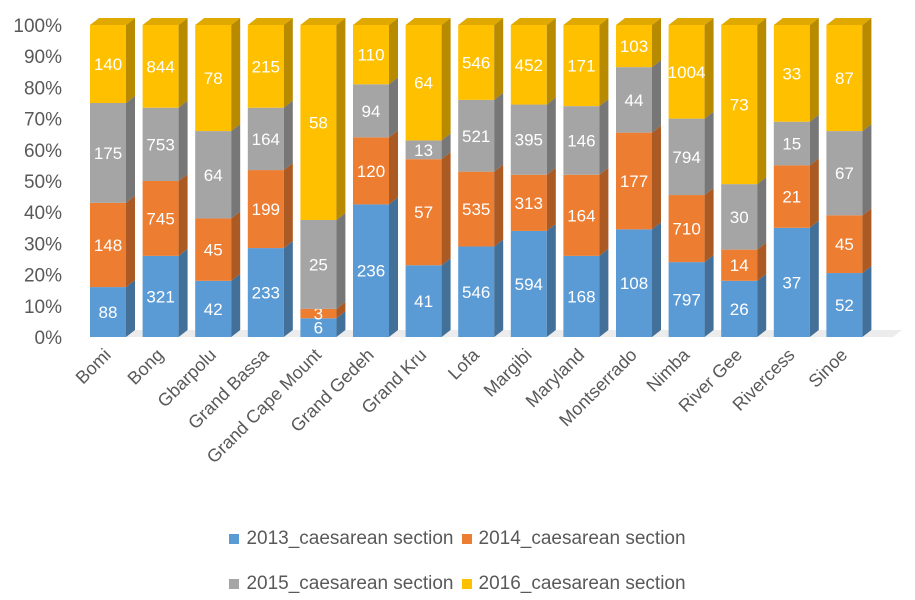 Image resolution: width=915 pixels, height=600 pixels. What do you see at coordinates (370, 55) in the screenshot?
I see `data-label: 110` at bounding box center [370, 55].